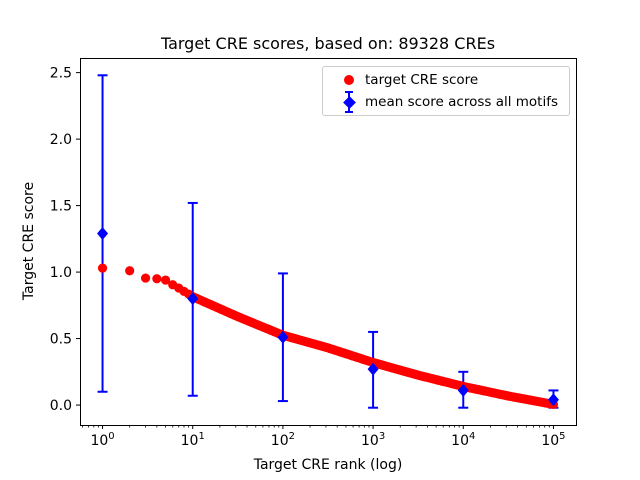 This screenshot has width=640, height=480. I want to click on y-axis-label: Target CRE score, so click(29, 241).